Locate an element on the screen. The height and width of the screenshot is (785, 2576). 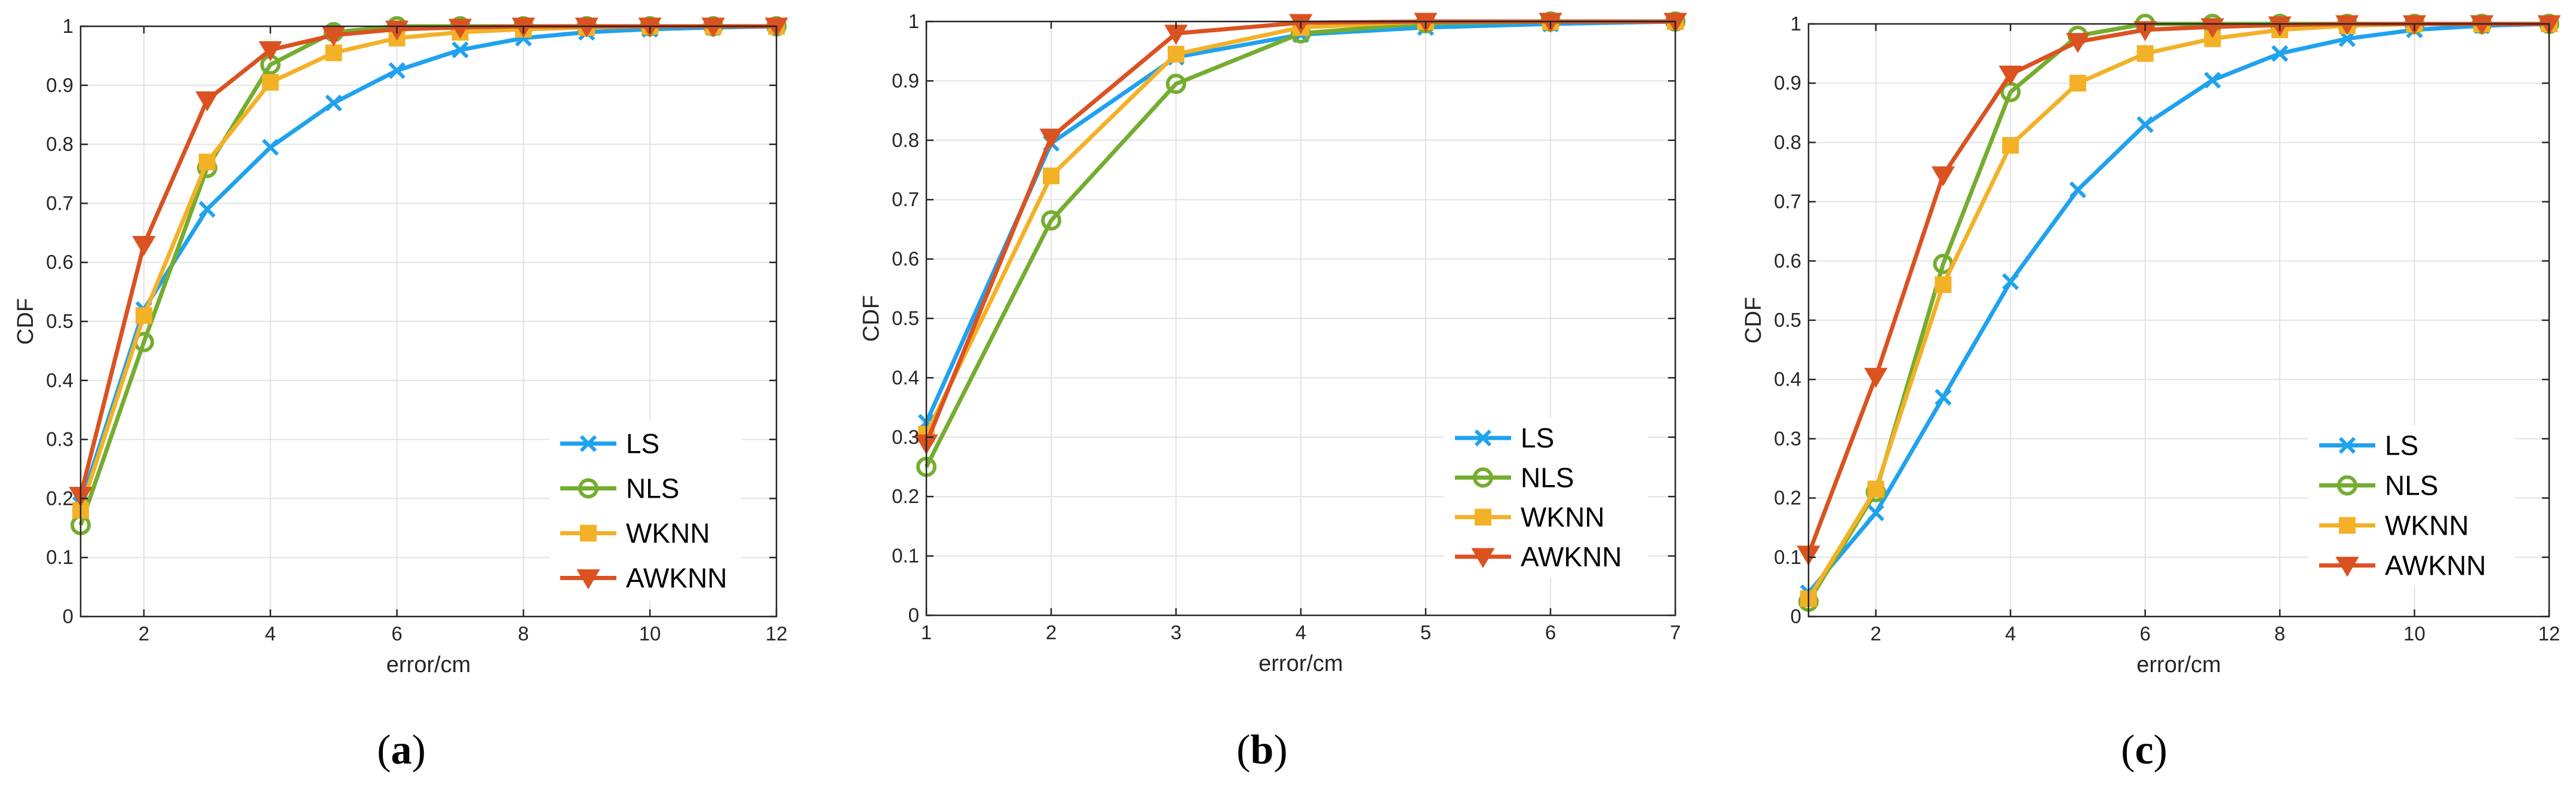
caption-letter: a is located at coordinates (401, 750).